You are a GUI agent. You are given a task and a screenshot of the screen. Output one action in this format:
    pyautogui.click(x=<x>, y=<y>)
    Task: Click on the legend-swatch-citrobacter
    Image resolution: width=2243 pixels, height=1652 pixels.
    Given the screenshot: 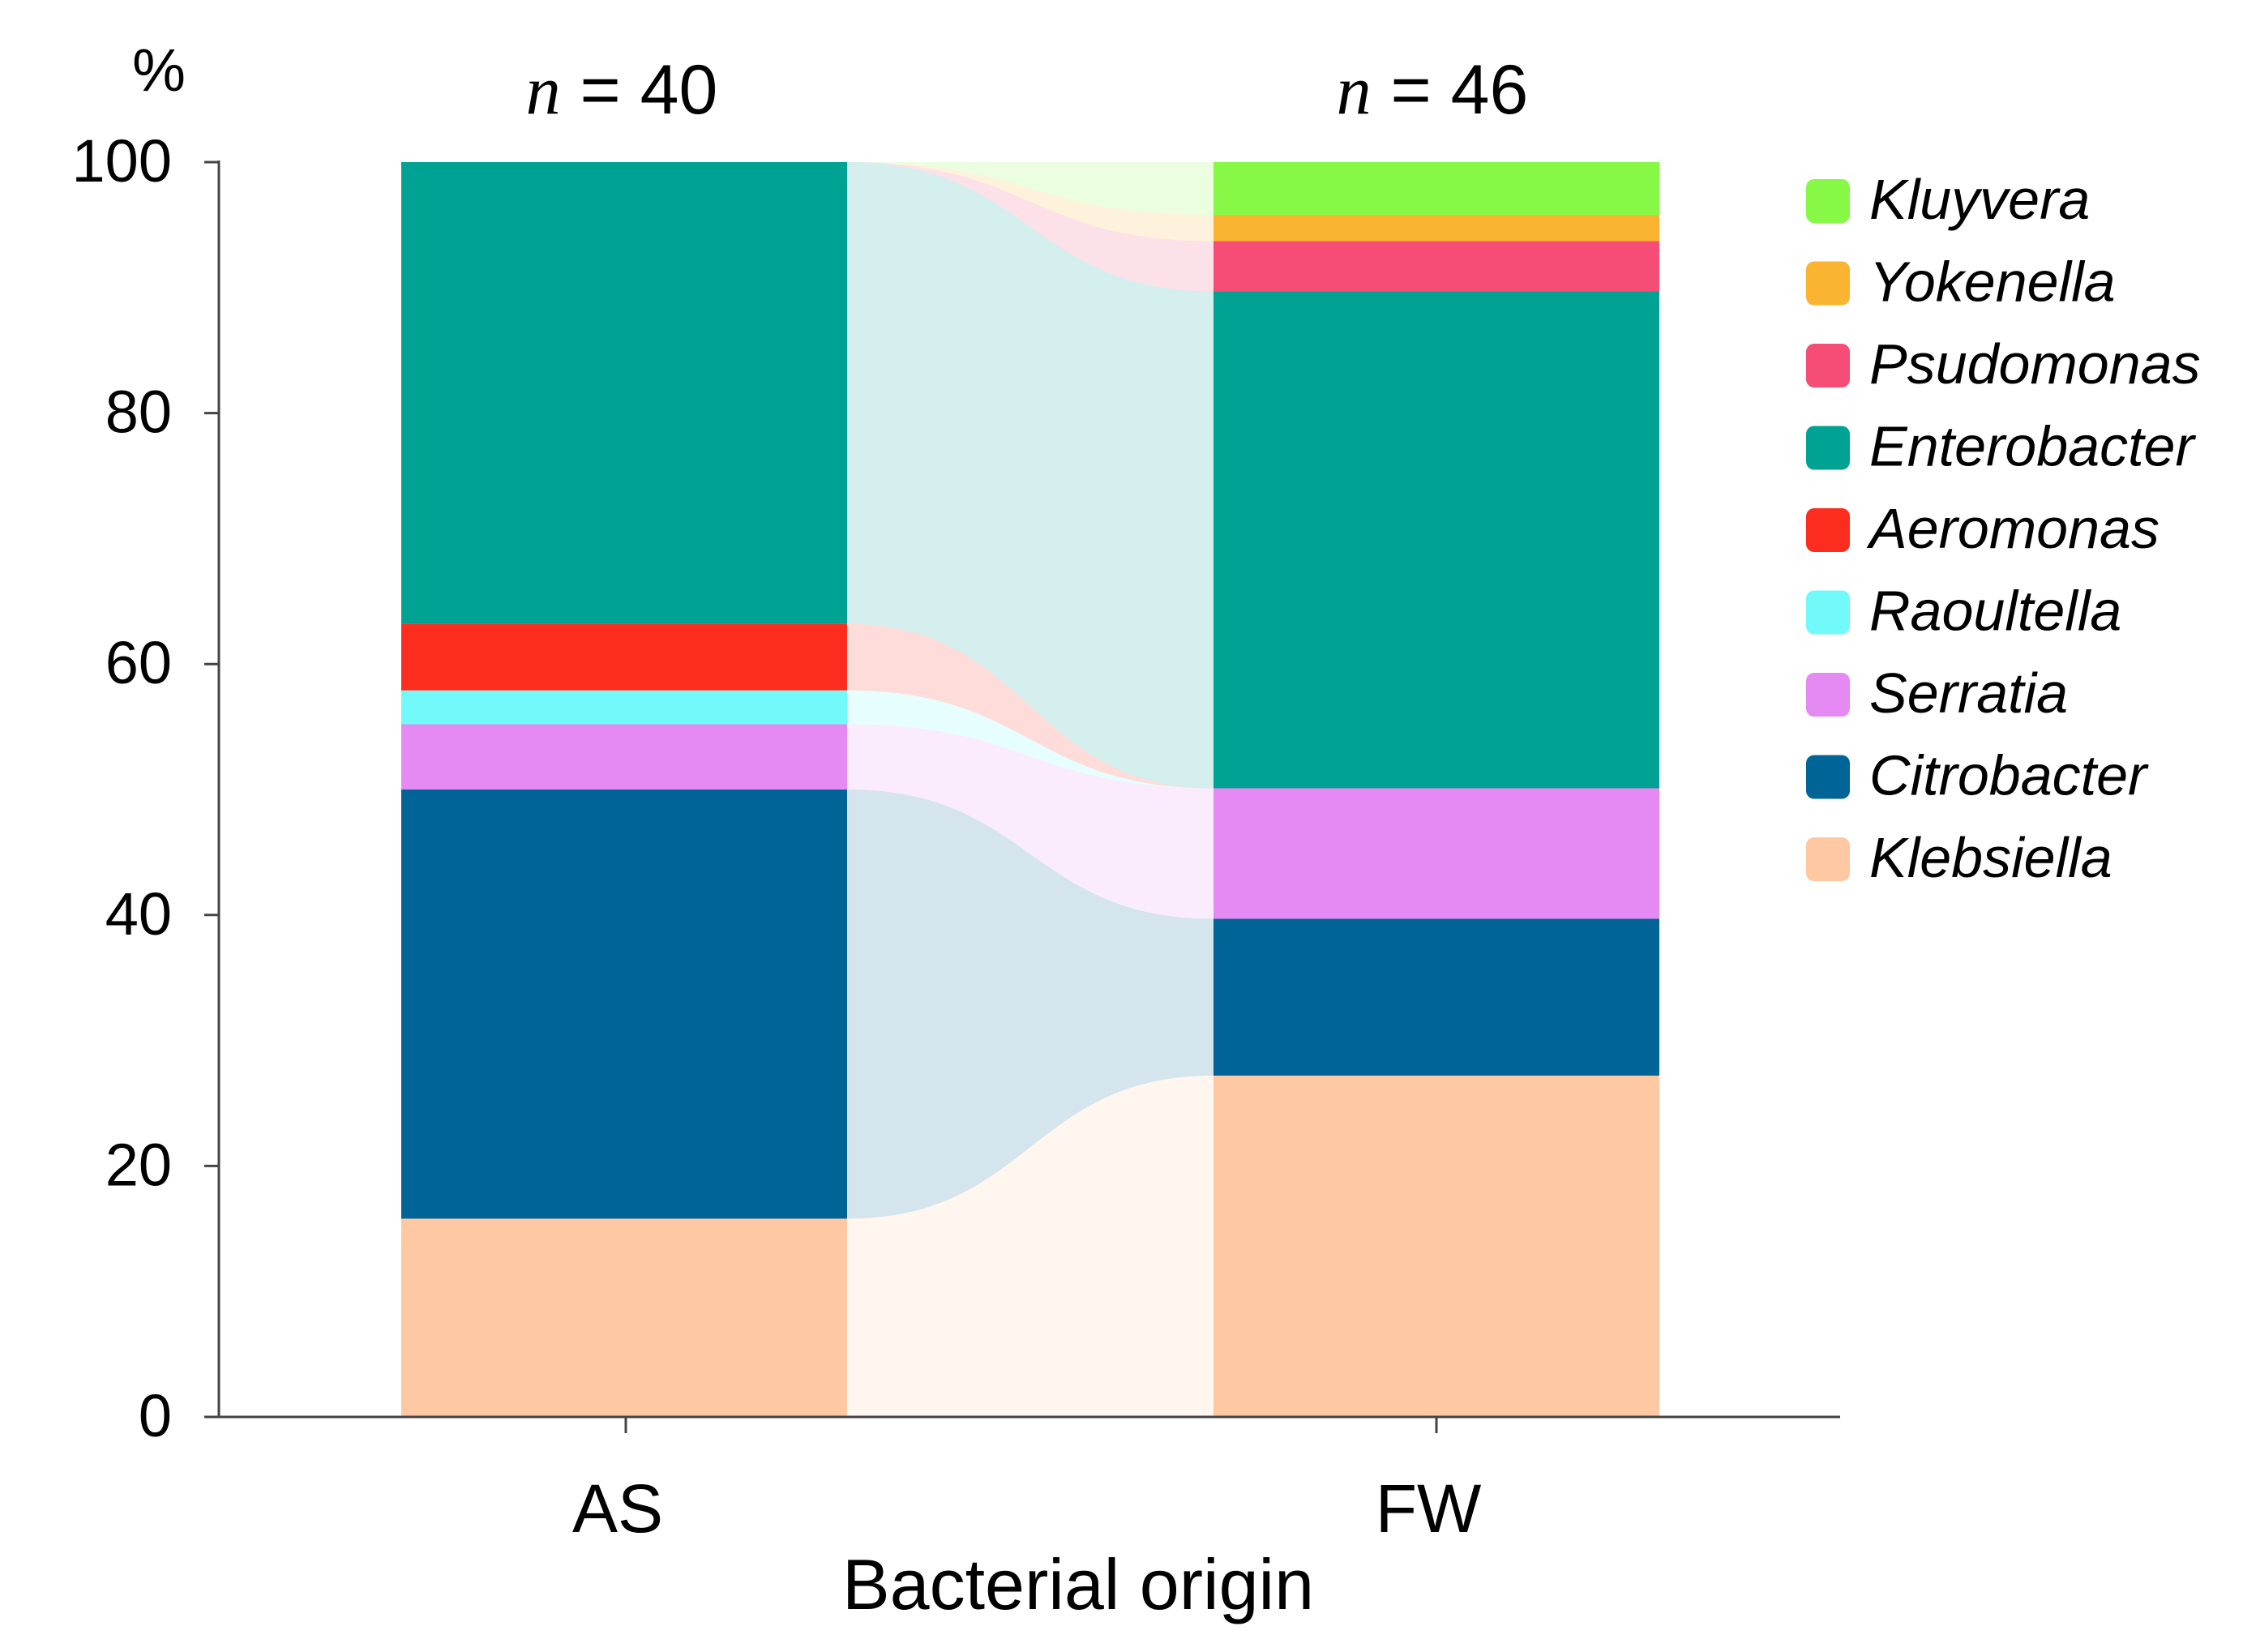 What is the action you would take?
    pyautogui.click(x=1828, y=777)
    